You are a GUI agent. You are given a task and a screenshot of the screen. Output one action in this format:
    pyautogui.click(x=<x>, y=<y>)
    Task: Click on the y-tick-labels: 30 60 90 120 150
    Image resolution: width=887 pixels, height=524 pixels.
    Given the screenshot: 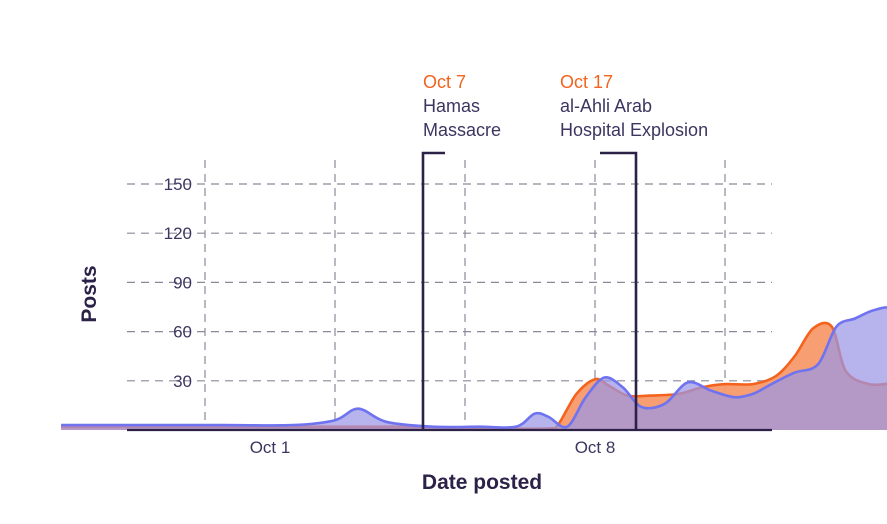 What is the action you would take?
    pyautogui.click(x=178, y=283)
    